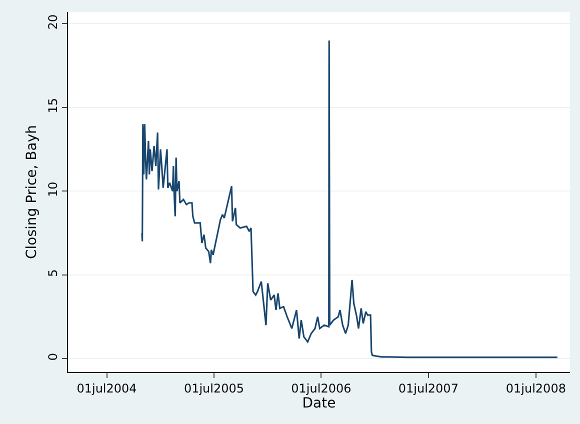  I want to click on y-tick-label: 10, so click(53, 189).